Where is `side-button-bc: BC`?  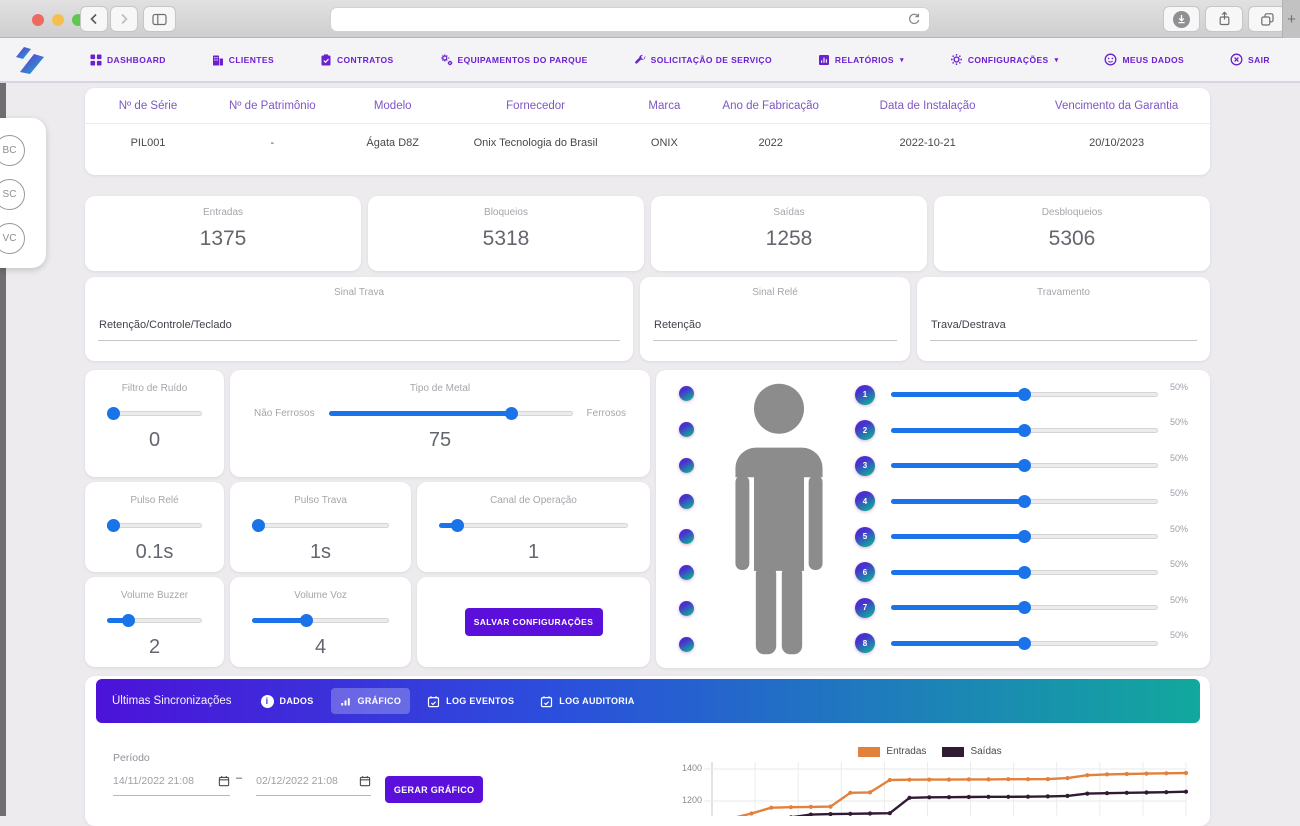
side-button-bc: BC is located at coordinates (12, 150).